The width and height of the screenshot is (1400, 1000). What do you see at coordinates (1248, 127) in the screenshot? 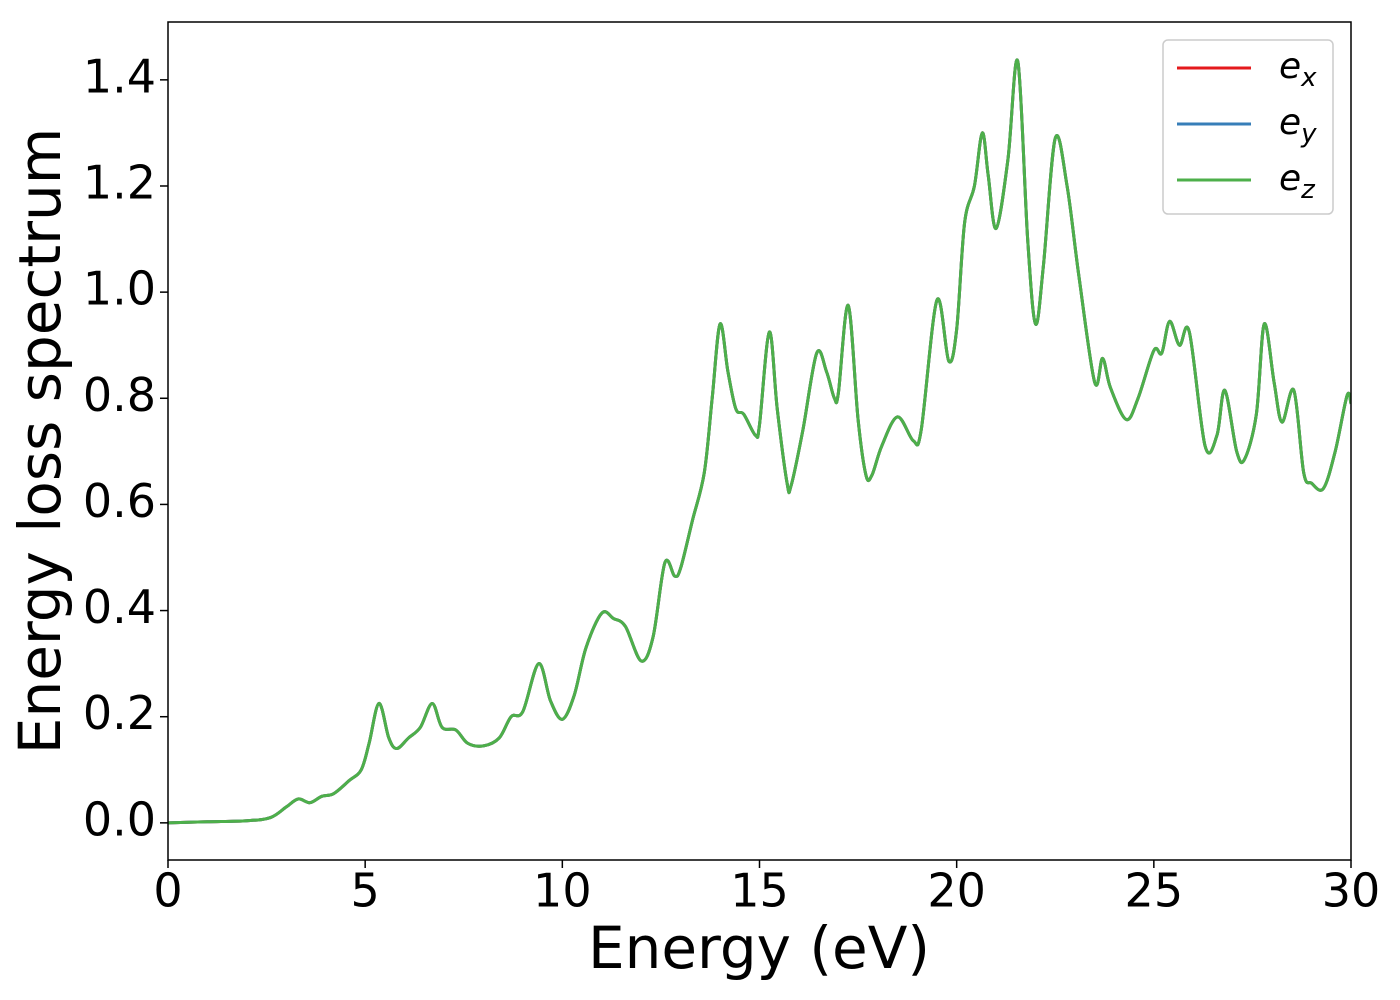
I see `legend-box` at bounding box center [1248, 127].